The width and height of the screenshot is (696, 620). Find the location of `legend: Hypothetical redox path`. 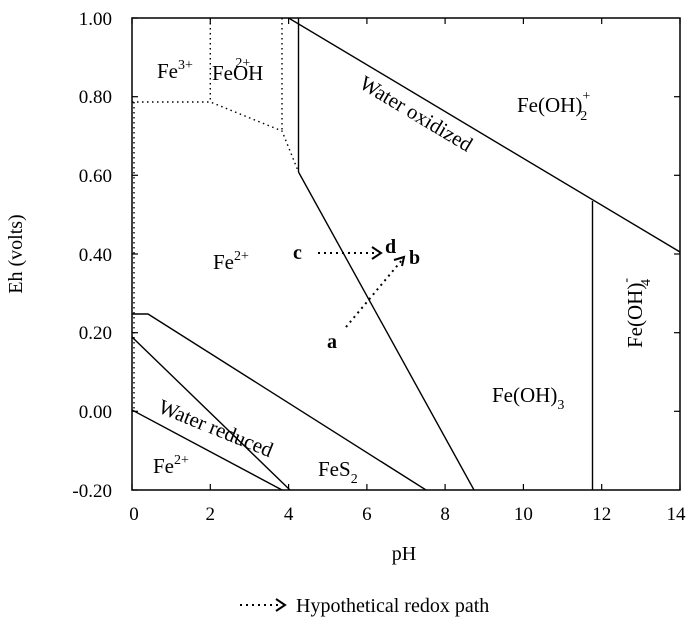

legend: Hypothetical redox path is located at coordinates (364, 606).